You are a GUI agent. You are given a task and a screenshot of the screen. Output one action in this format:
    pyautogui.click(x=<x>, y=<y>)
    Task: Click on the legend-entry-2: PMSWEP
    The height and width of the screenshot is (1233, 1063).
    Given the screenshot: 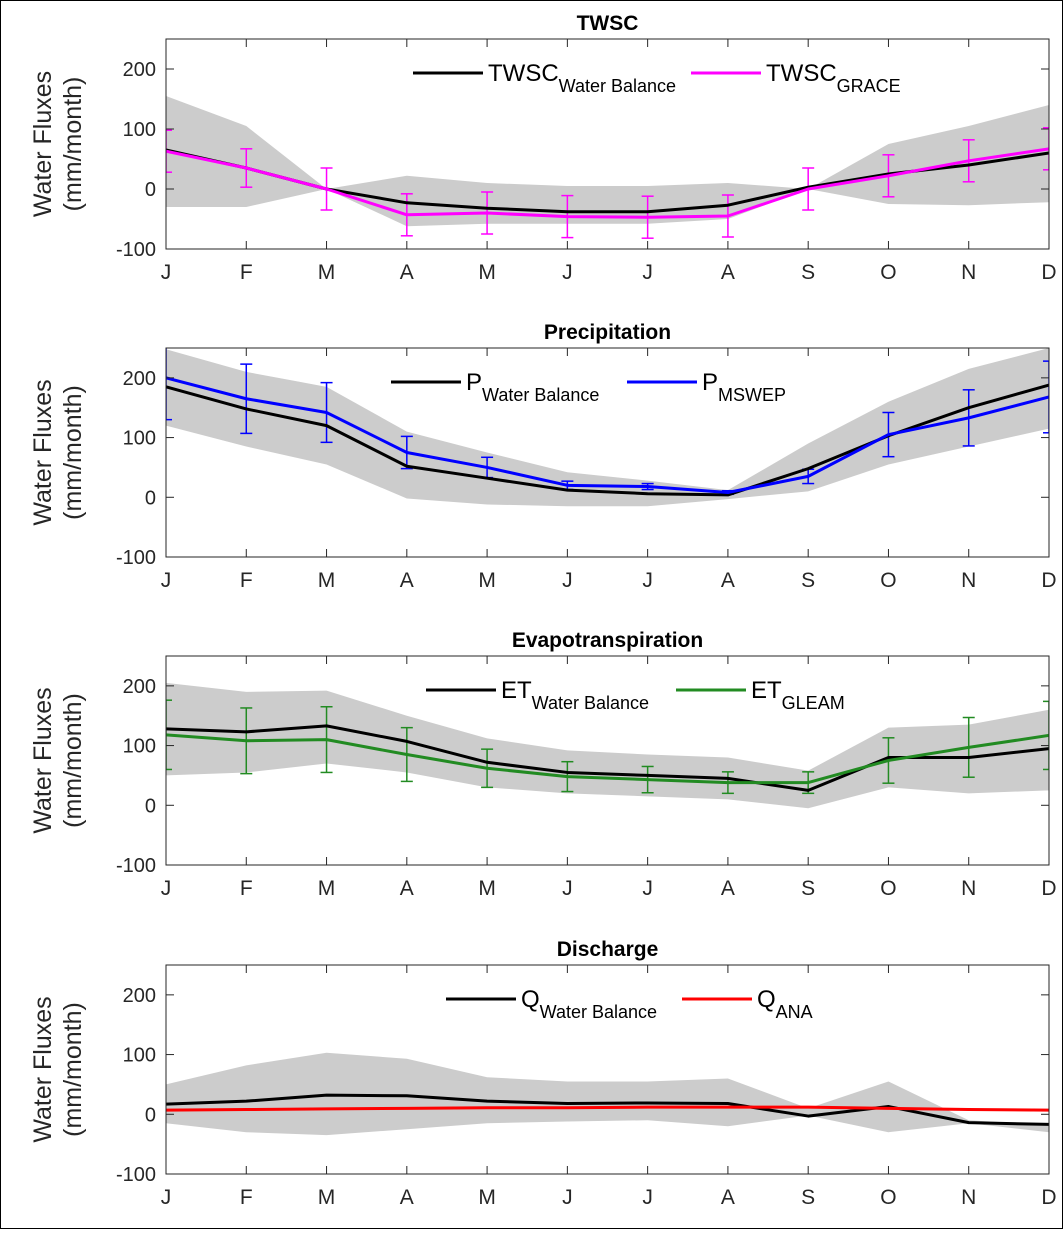 What is the action you would take?
    pyautogui.click(x=744, y=387)
    